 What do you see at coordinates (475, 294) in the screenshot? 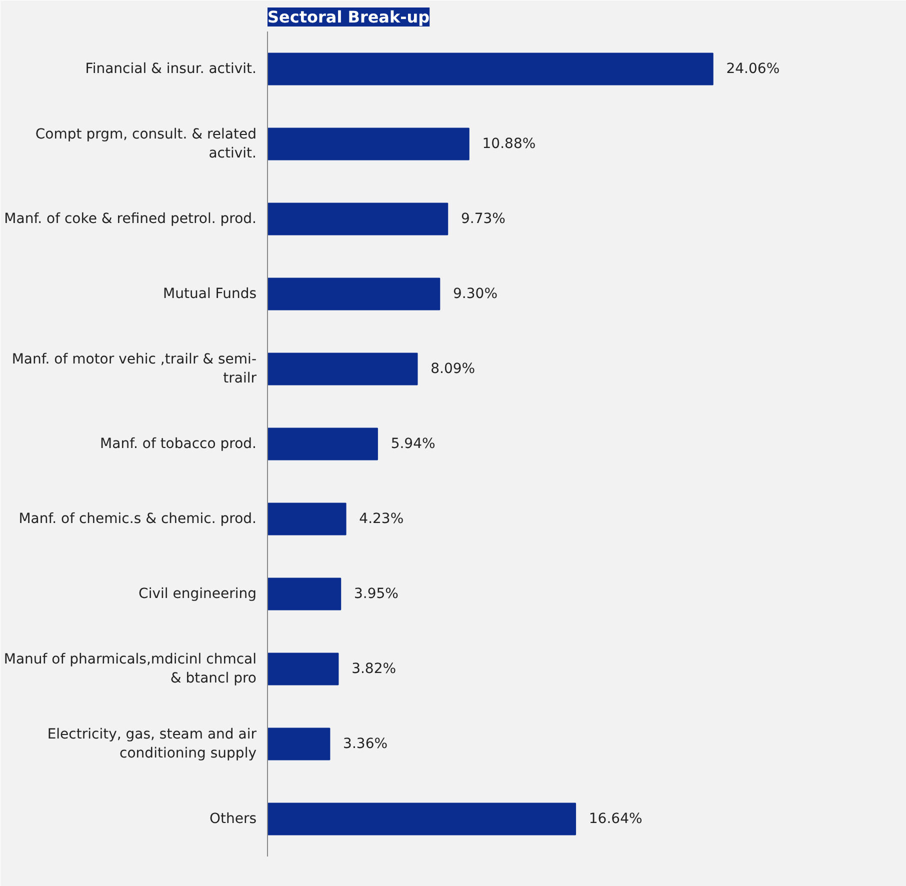
I see `data-label: 9.30%` at bounding box center [475, 294].